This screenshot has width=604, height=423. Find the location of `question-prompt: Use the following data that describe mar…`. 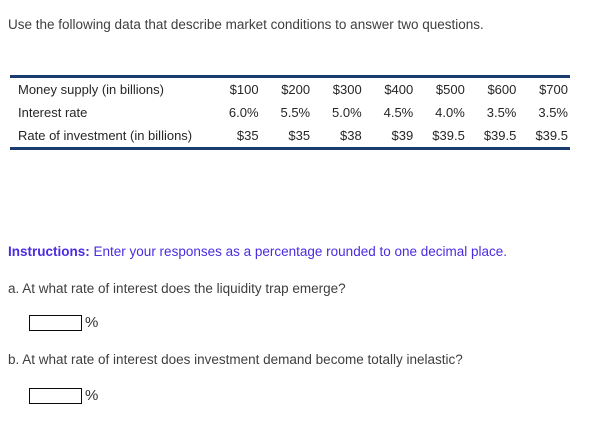

question-prompt: Use the following data that describe mar… is located at coordinates (246, 24).